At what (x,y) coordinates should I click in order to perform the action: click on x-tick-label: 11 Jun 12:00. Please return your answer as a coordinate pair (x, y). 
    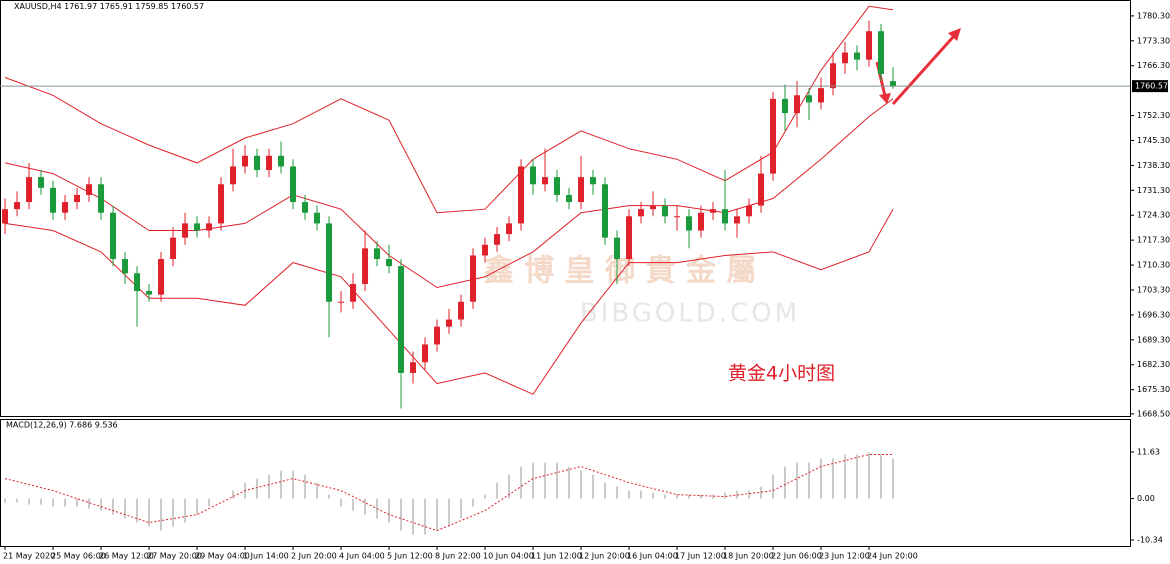
    Looking at the image, I should click on (556, 556).